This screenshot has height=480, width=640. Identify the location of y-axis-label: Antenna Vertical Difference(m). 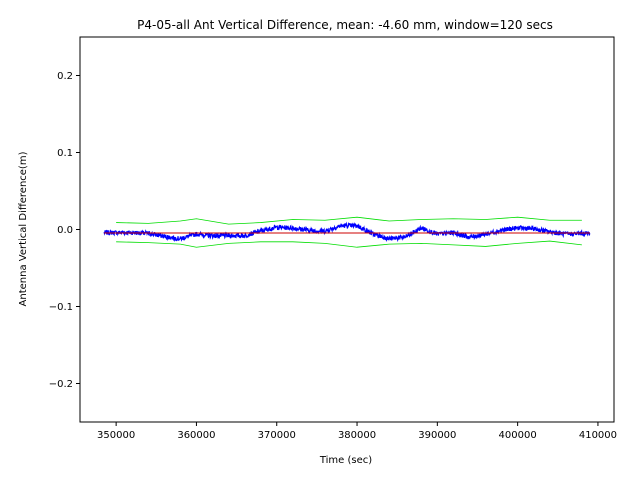
(23, 228).